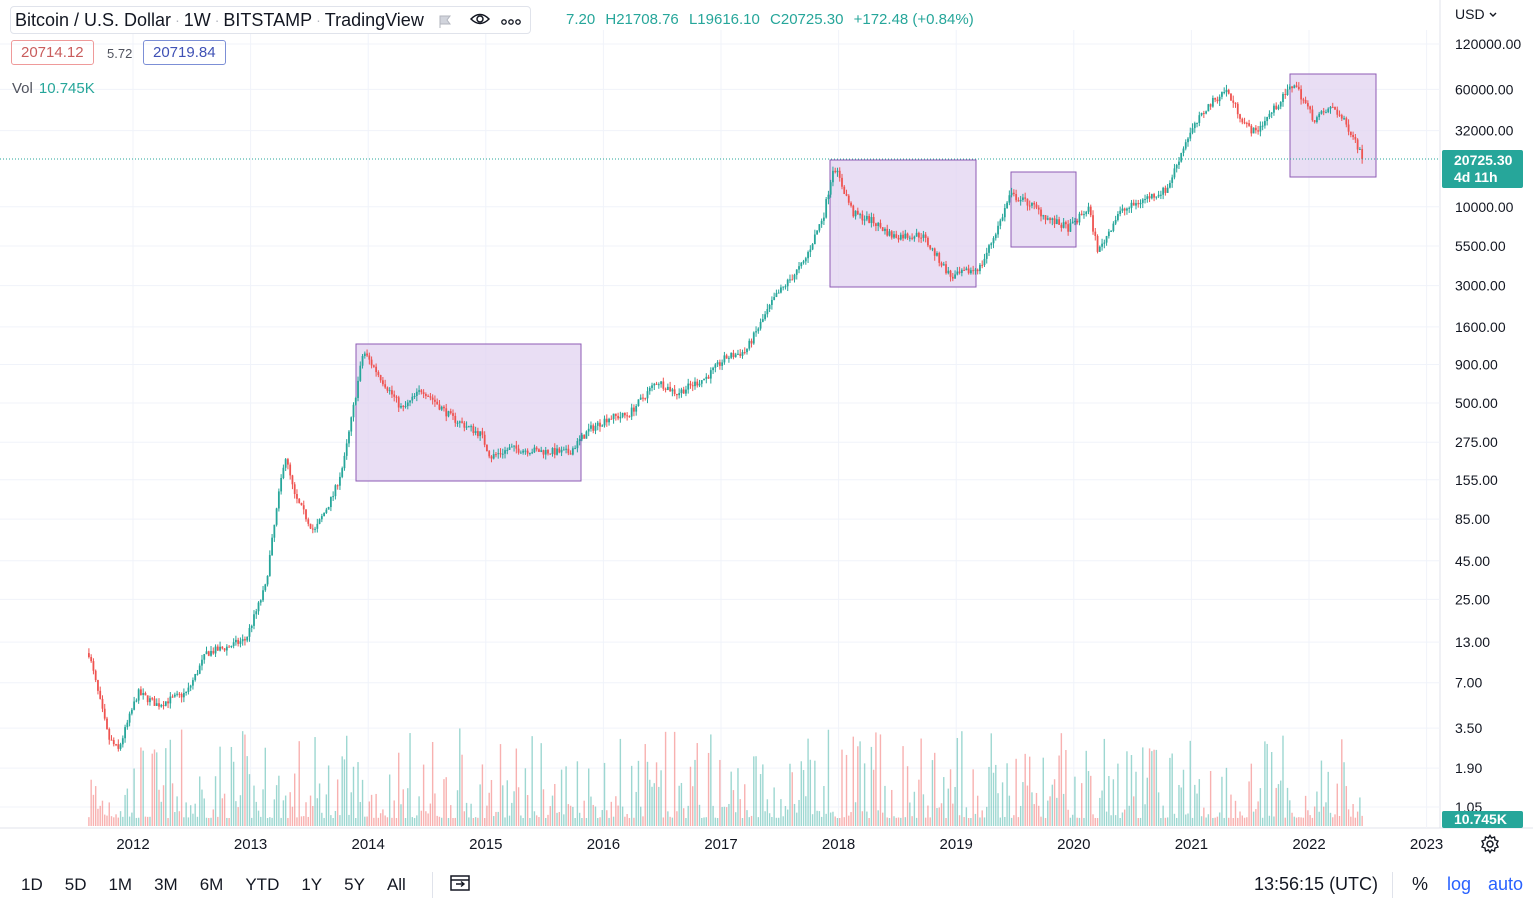 The width and height of the screenshot is (1533, 908). What do you see at coordinates (1459, 884) in the screenshot?
I see `log-scale-toggle: log` at bounding box center [1459, 884].